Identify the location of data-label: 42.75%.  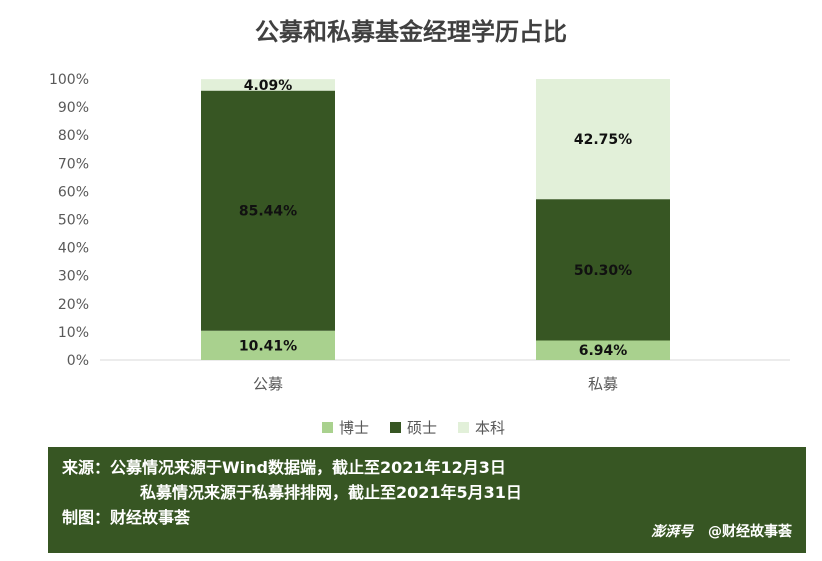
(603, 140).